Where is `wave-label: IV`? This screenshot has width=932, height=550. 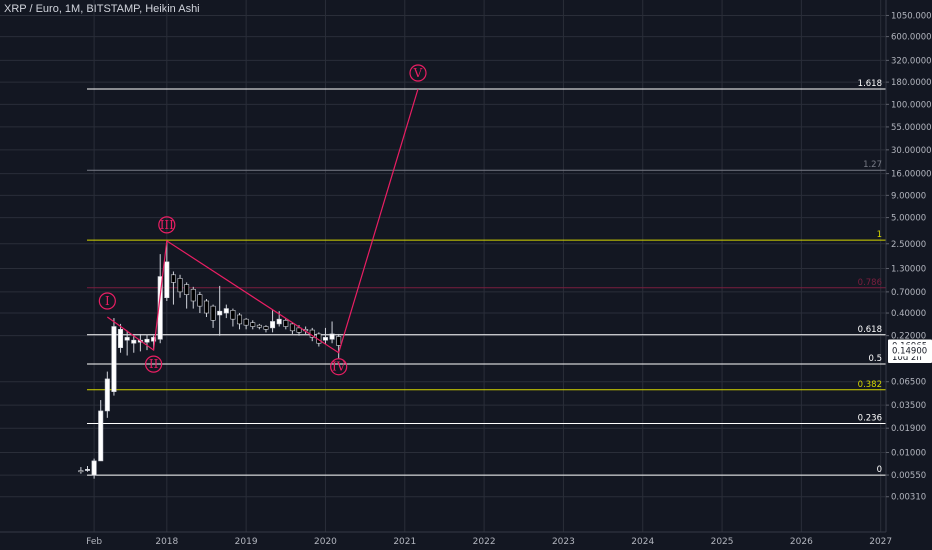
wave-label: IV is located at coordinates (339, 367).